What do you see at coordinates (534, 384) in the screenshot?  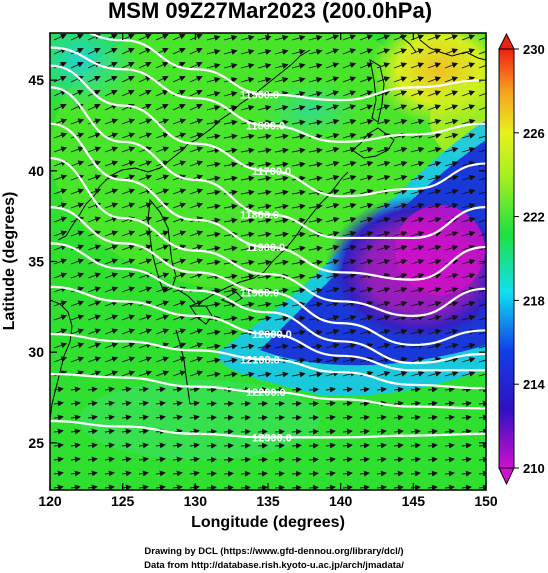 I see `colorbar-tick-label: 214` at bounding box center [534, 384].